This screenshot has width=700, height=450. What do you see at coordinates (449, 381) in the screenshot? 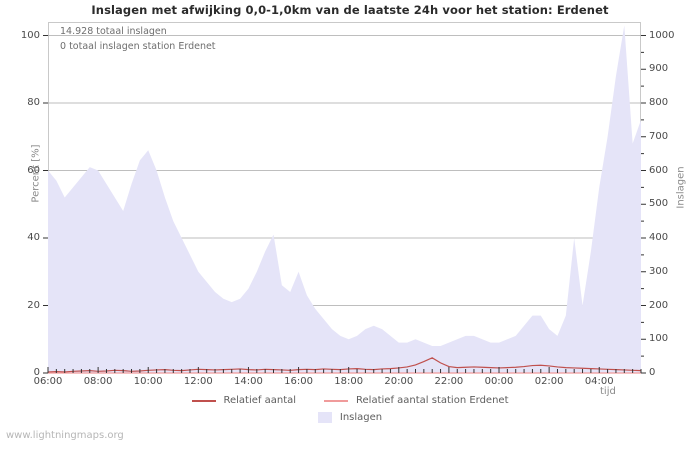
I see `x-axis-tick-label: 22:00` at bounding box center [449, 381].